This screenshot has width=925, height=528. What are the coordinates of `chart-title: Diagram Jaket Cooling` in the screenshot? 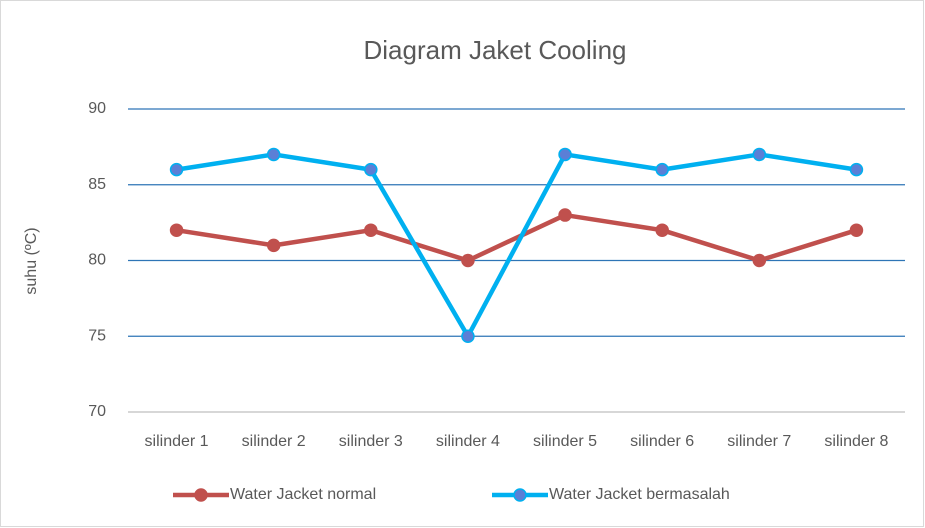 It's located at (494, 50).